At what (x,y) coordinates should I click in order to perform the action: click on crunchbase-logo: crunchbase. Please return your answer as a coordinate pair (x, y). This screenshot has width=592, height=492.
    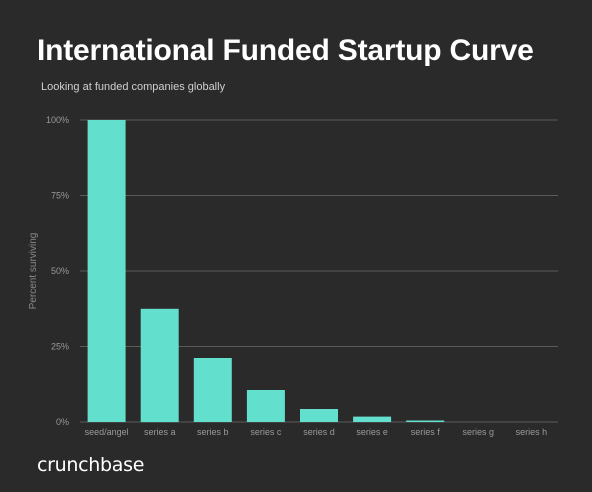
    Looking at the image, I should click on (91, 465).